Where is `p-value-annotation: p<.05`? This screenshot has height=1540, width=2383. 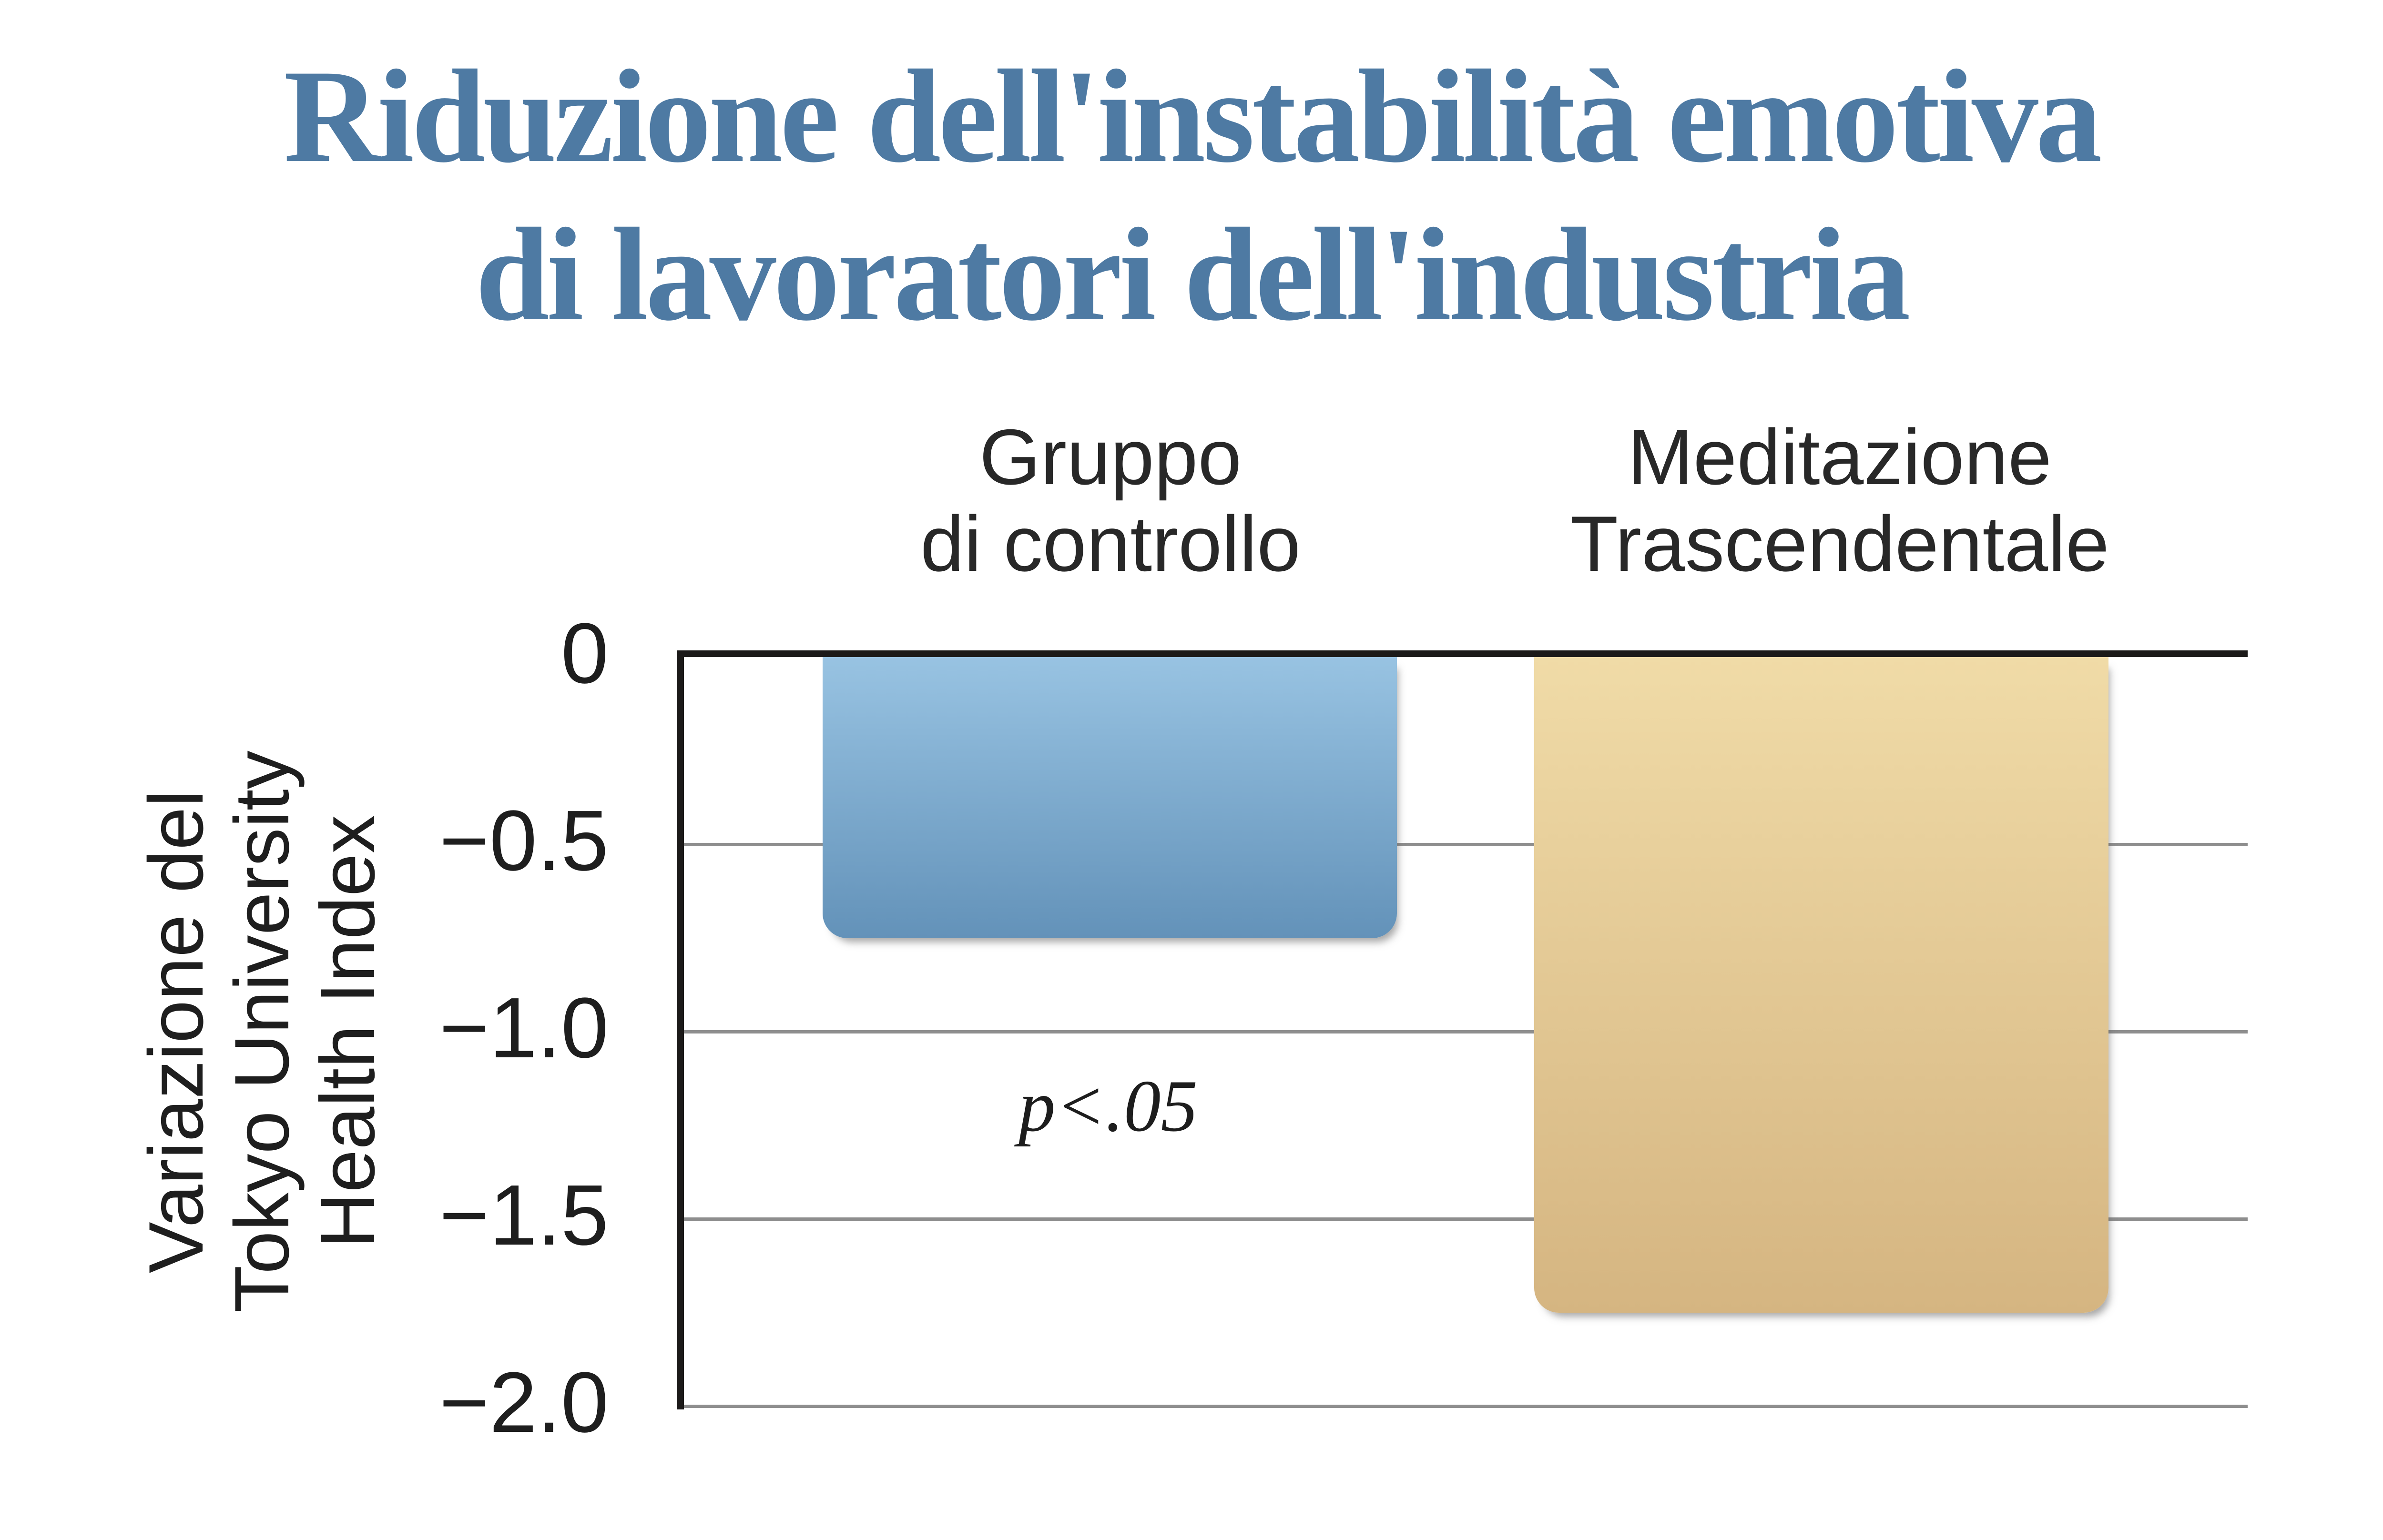 p-value-annotation: p<.05 is located at coordinates (1108, 1106).